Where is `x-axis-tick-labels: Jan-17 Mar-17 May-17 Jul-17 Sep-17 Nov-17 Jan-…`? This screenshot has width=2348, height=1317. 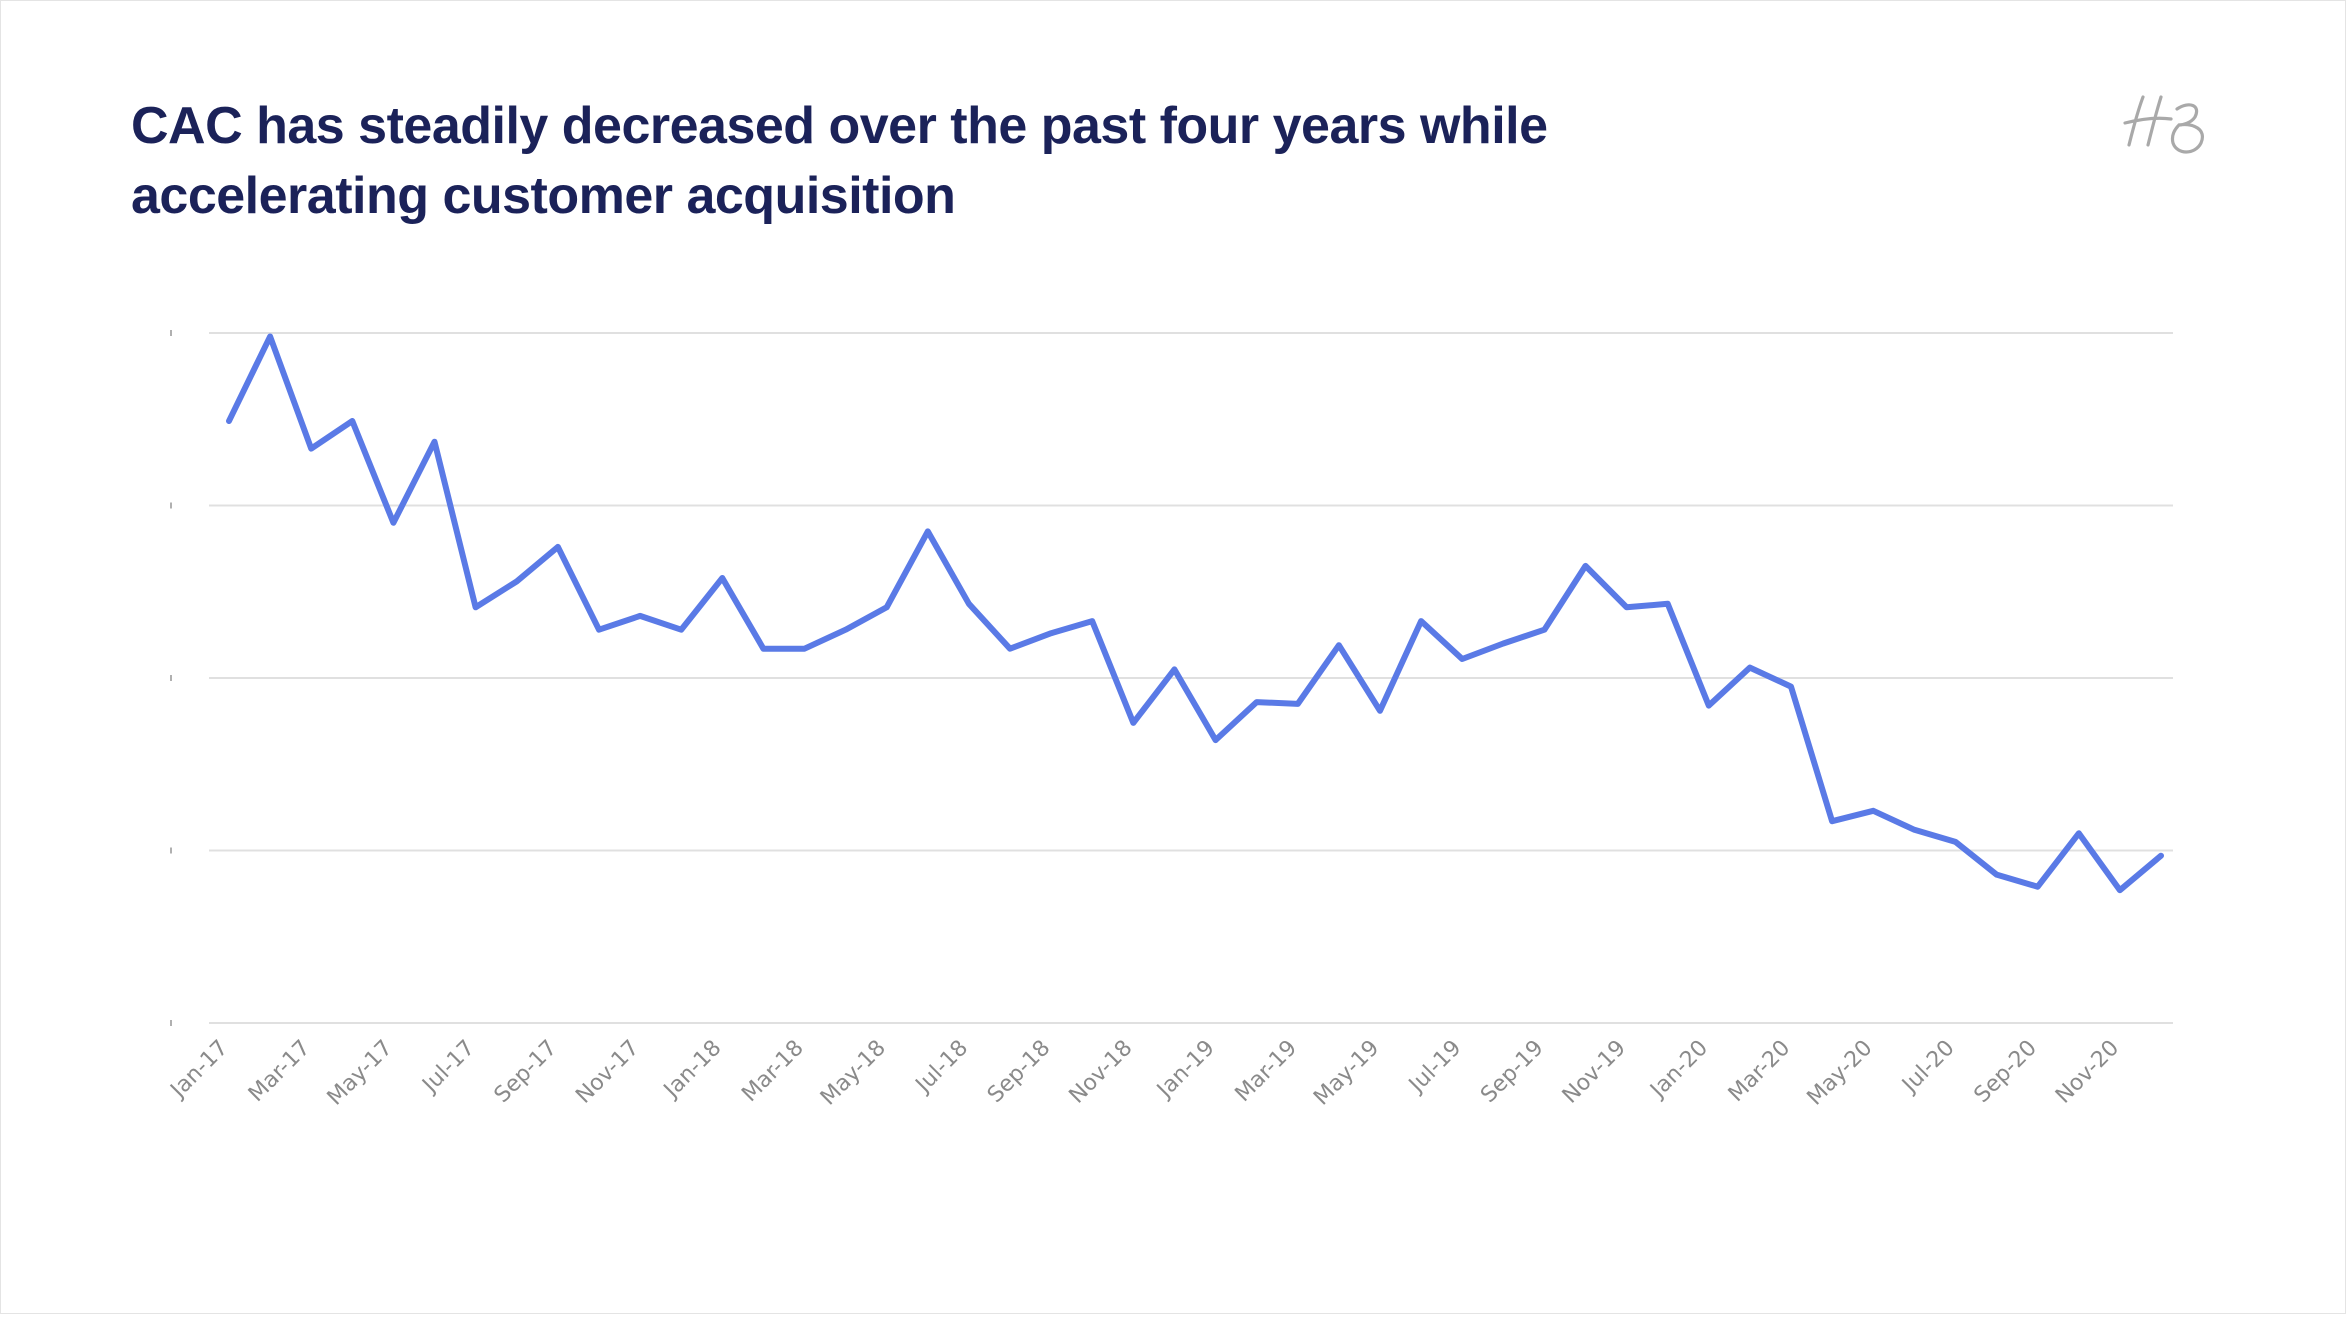
x-axis-tick-labels: Jan-17 Mar-17 May-17 Jul-17 Sep-17 Nov-17 Jan-… is located at coordinates (1144, 1073).